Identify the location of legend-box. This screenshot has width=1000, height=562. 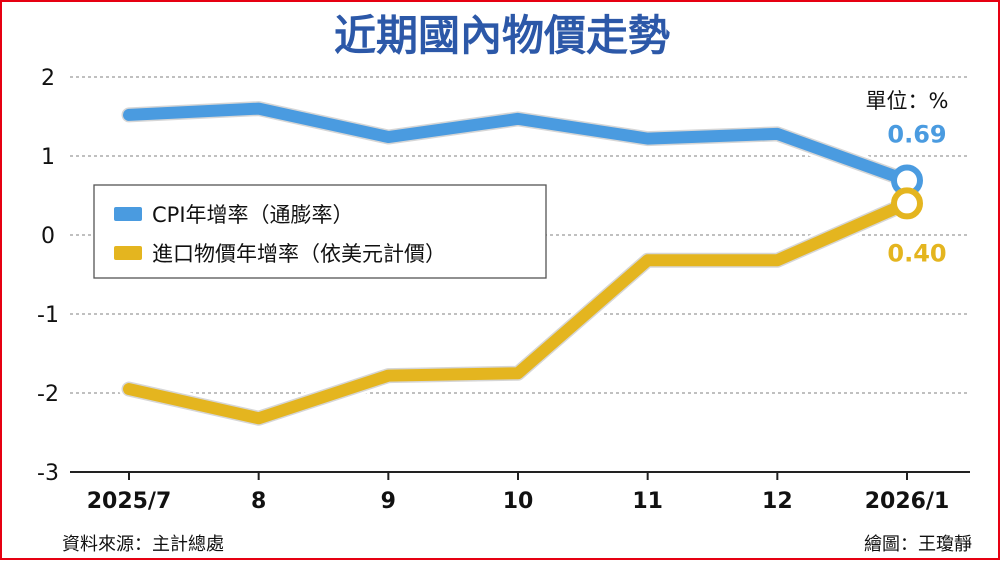
(320, 231).